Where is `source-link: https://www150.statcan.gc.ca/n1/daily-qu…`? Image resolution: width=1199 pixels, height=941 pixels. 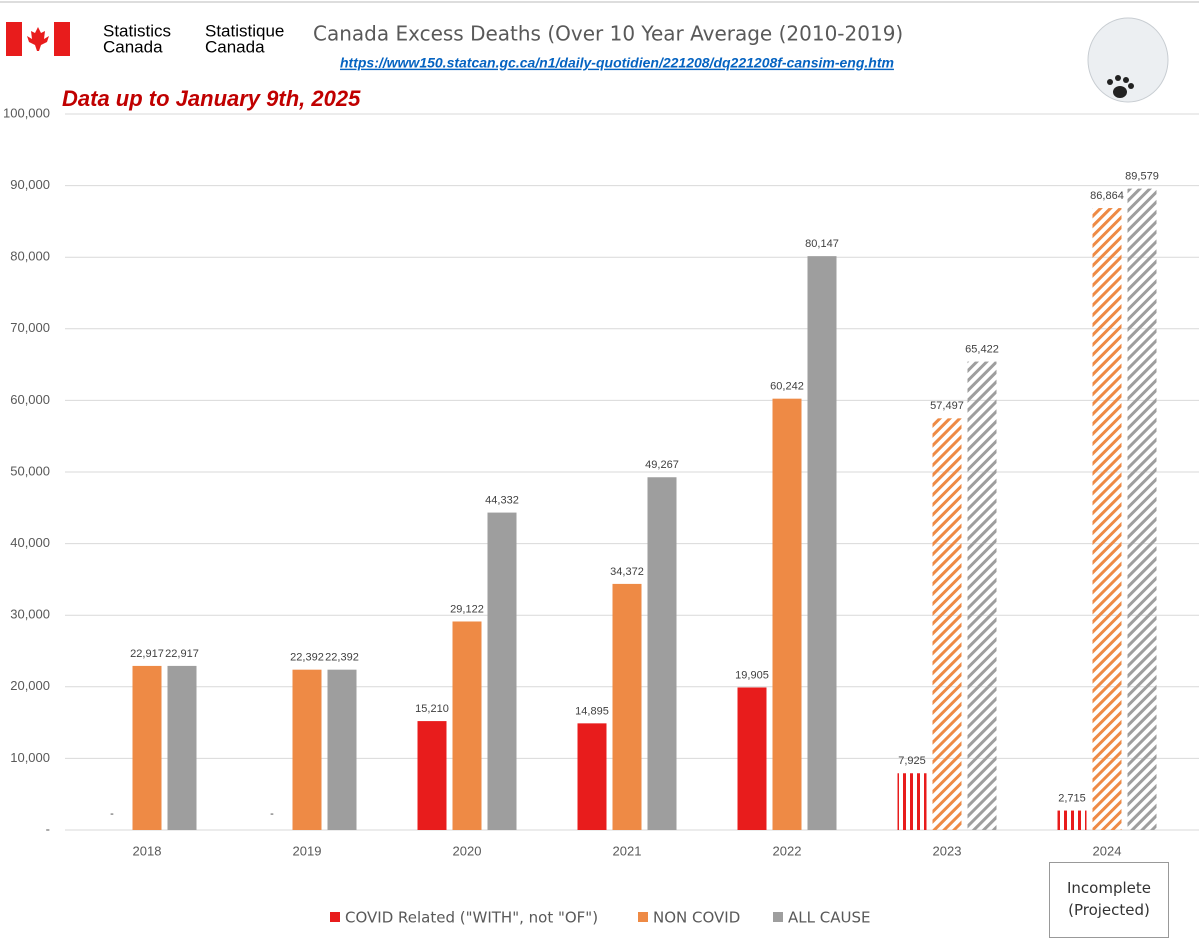 source-link: https://www150.statcan.gc.ca/n1/daily-qu… is located at coordinates (617, 63).